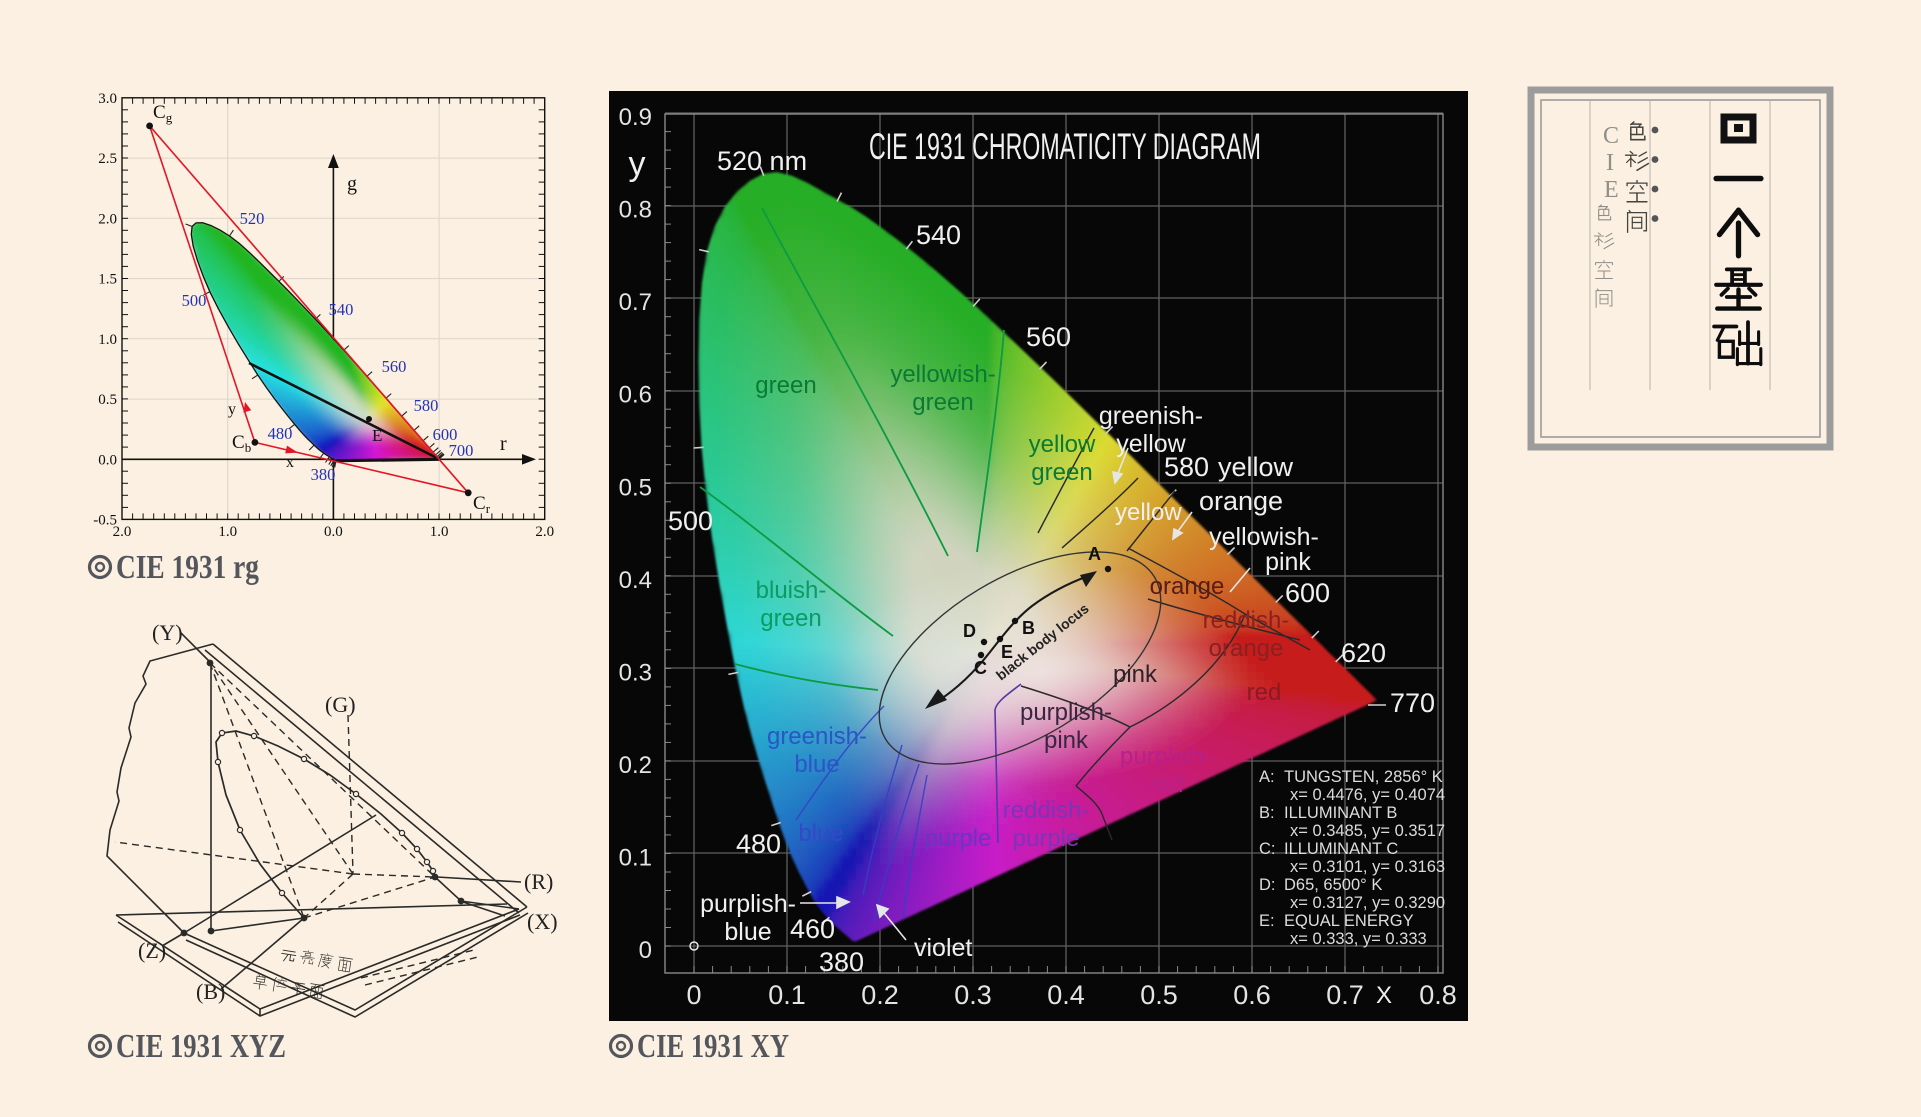 The height and width of the screenshot is (1117, 1921). I want to click on svg-text: EQUAL ENERGY, so click(1349, 921).